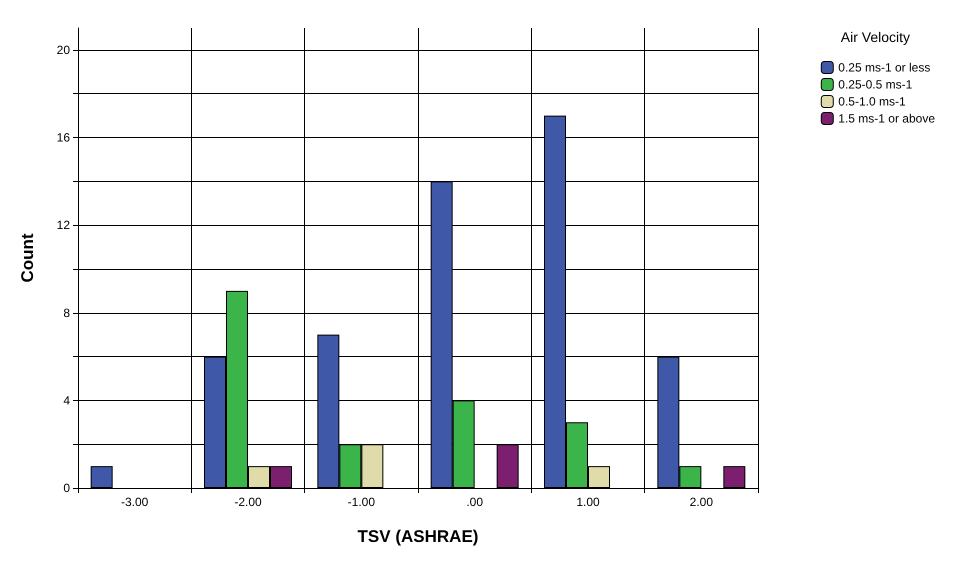 This screenshot has width=958, height=568. Describe the element at coordinates (63, 225) in the screenshot. I see `y-tick-label: 12` at that location.